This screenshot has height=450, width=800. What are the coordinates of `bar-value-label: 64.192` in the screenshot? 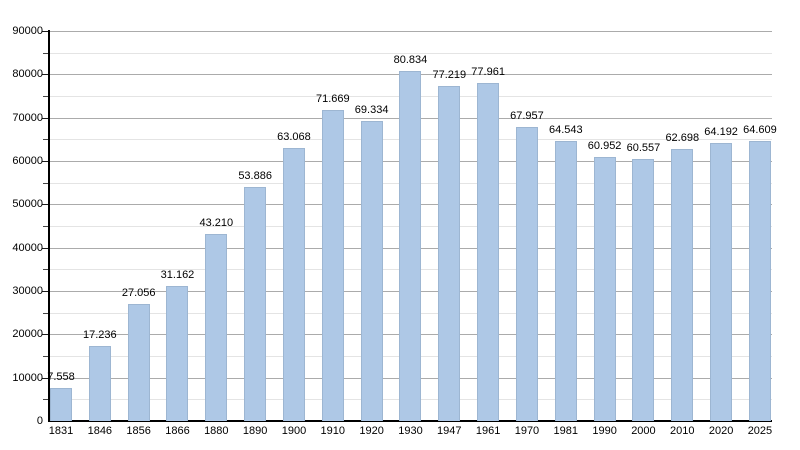 It's located at (721, 131).